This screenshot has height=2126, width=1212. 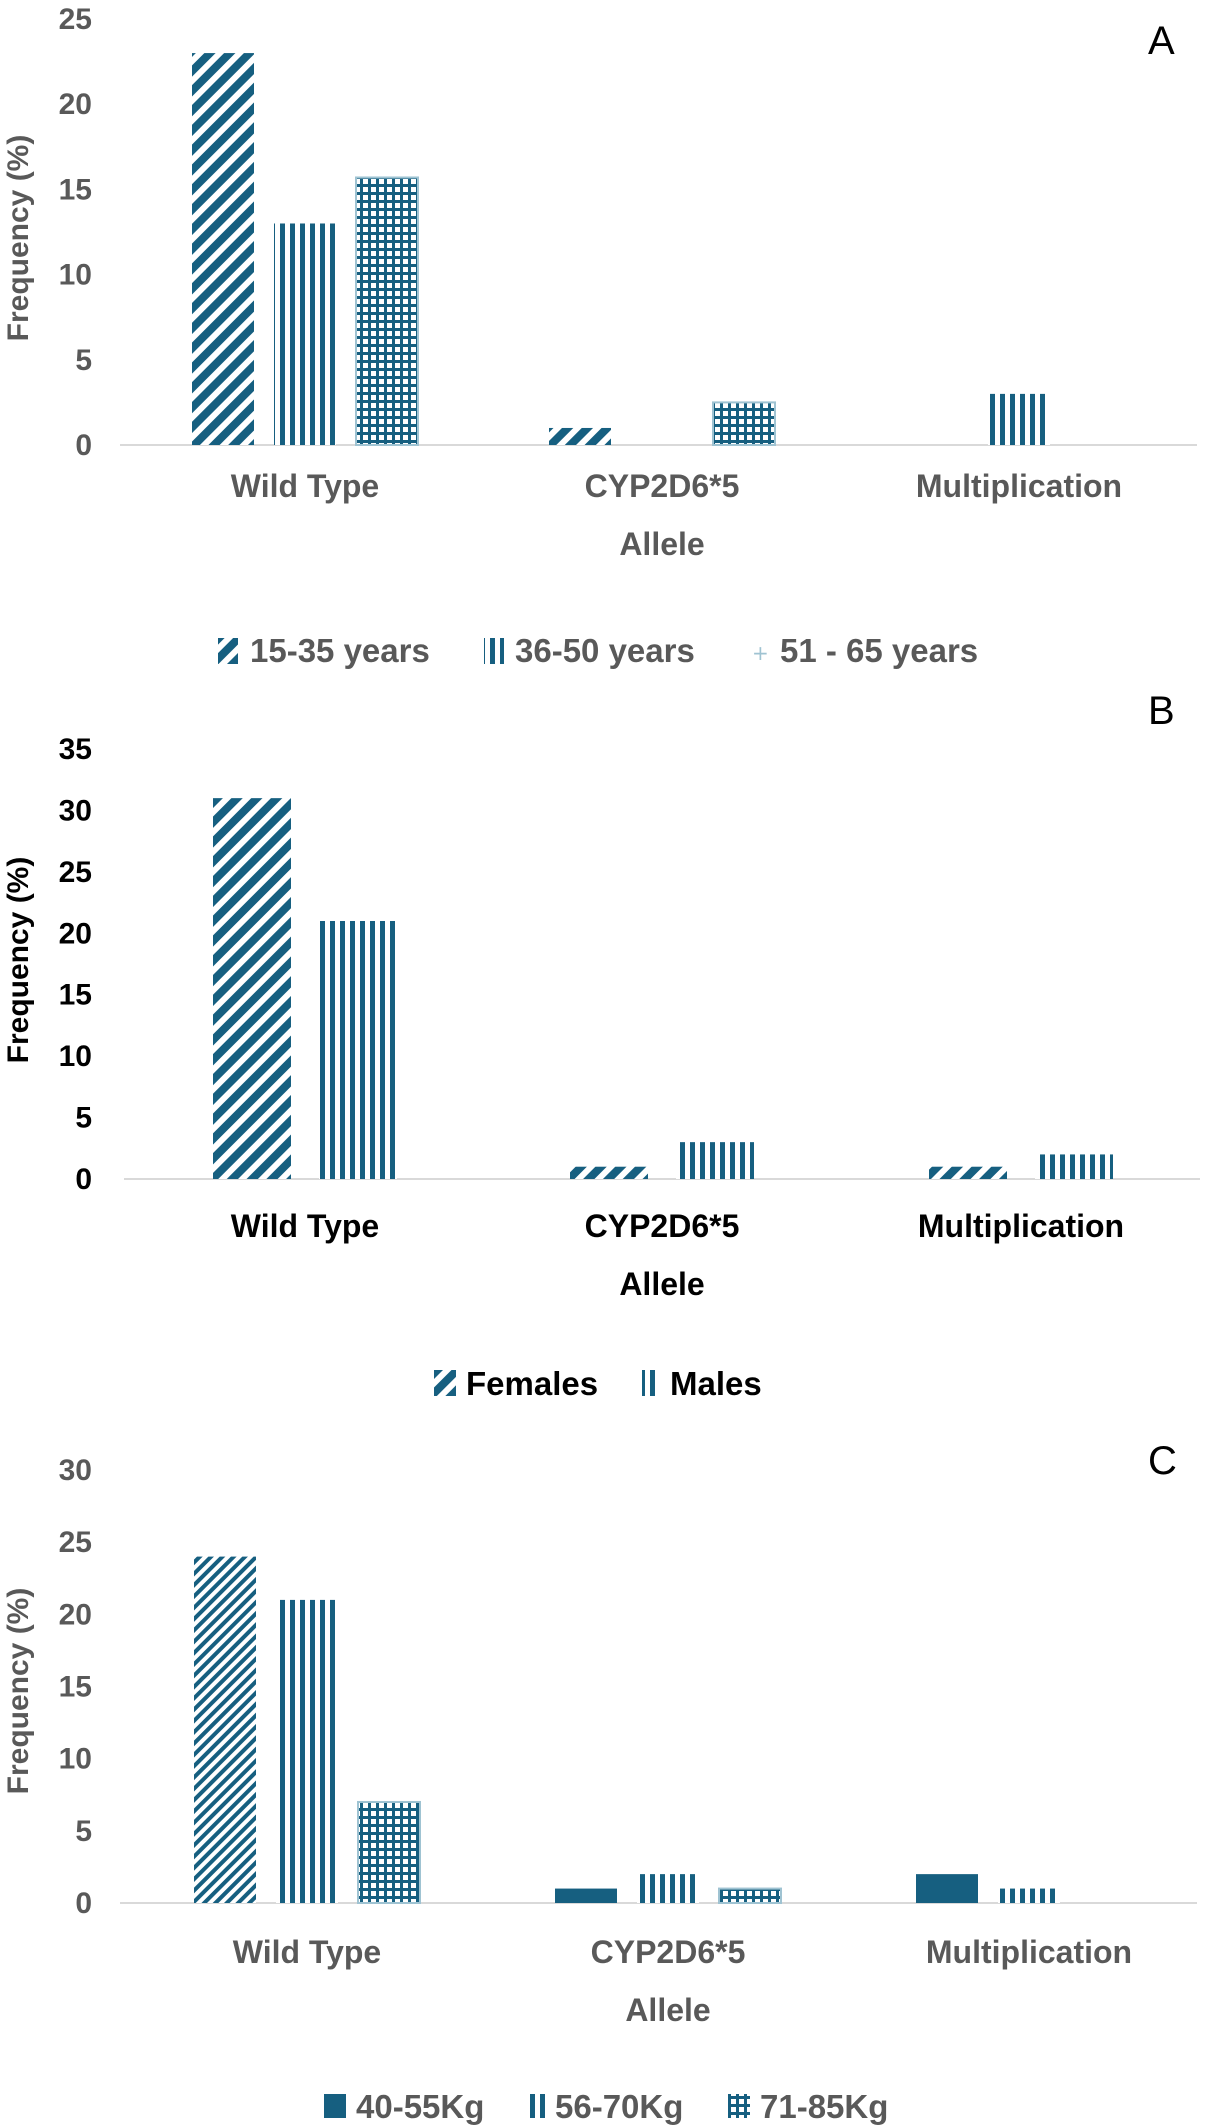 What do you see at coordinates (661, 1284) in the screenshot?
I see `panel-b-x-axis-label: Allele` at bounding box center [661, 1284].